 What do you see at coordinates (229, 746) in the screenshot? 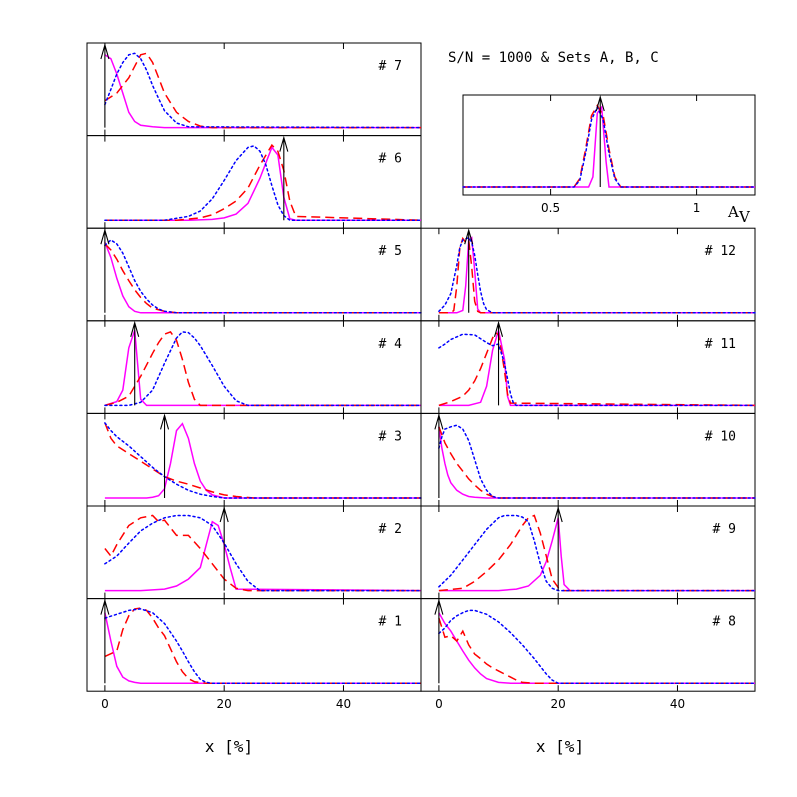
I see `x-axis-label-left: x [%]` at bounding box center [229, 746].